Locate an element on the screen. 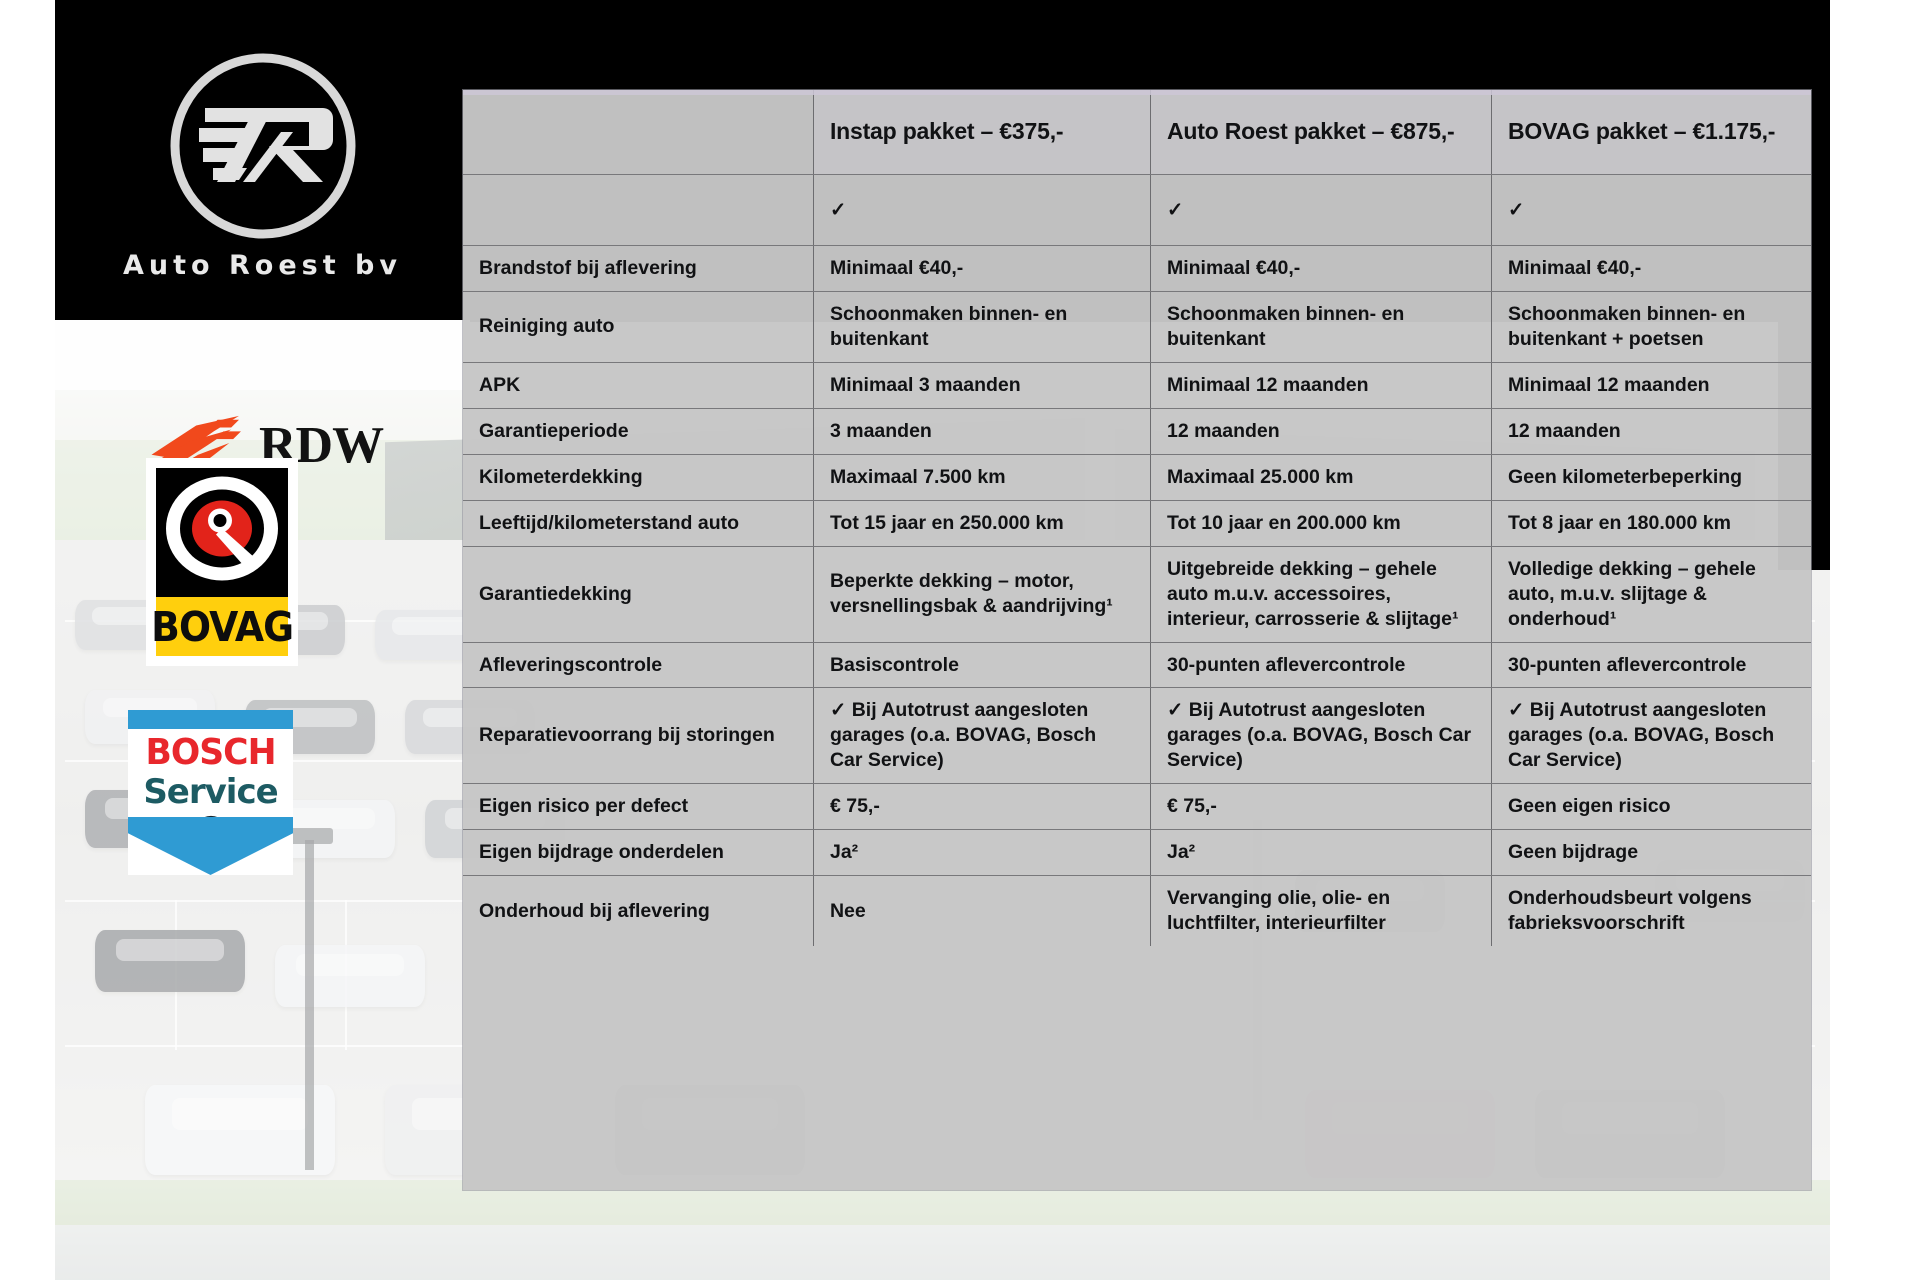 This screenshot has width=1920, height=1280. bosch-top-bar is located at coordinates (210, 719).